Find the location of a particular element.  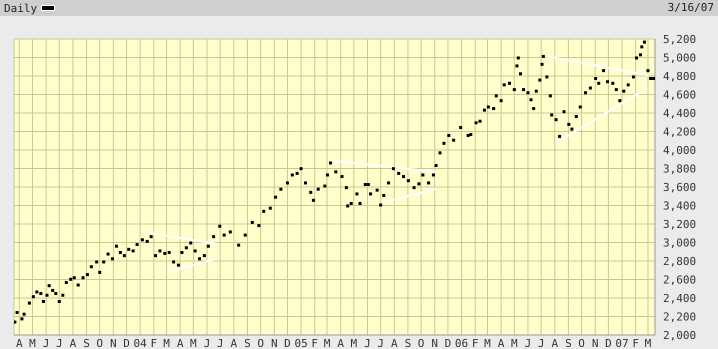

y-tick-label: 5,200 is located at coordinates (679, 39).